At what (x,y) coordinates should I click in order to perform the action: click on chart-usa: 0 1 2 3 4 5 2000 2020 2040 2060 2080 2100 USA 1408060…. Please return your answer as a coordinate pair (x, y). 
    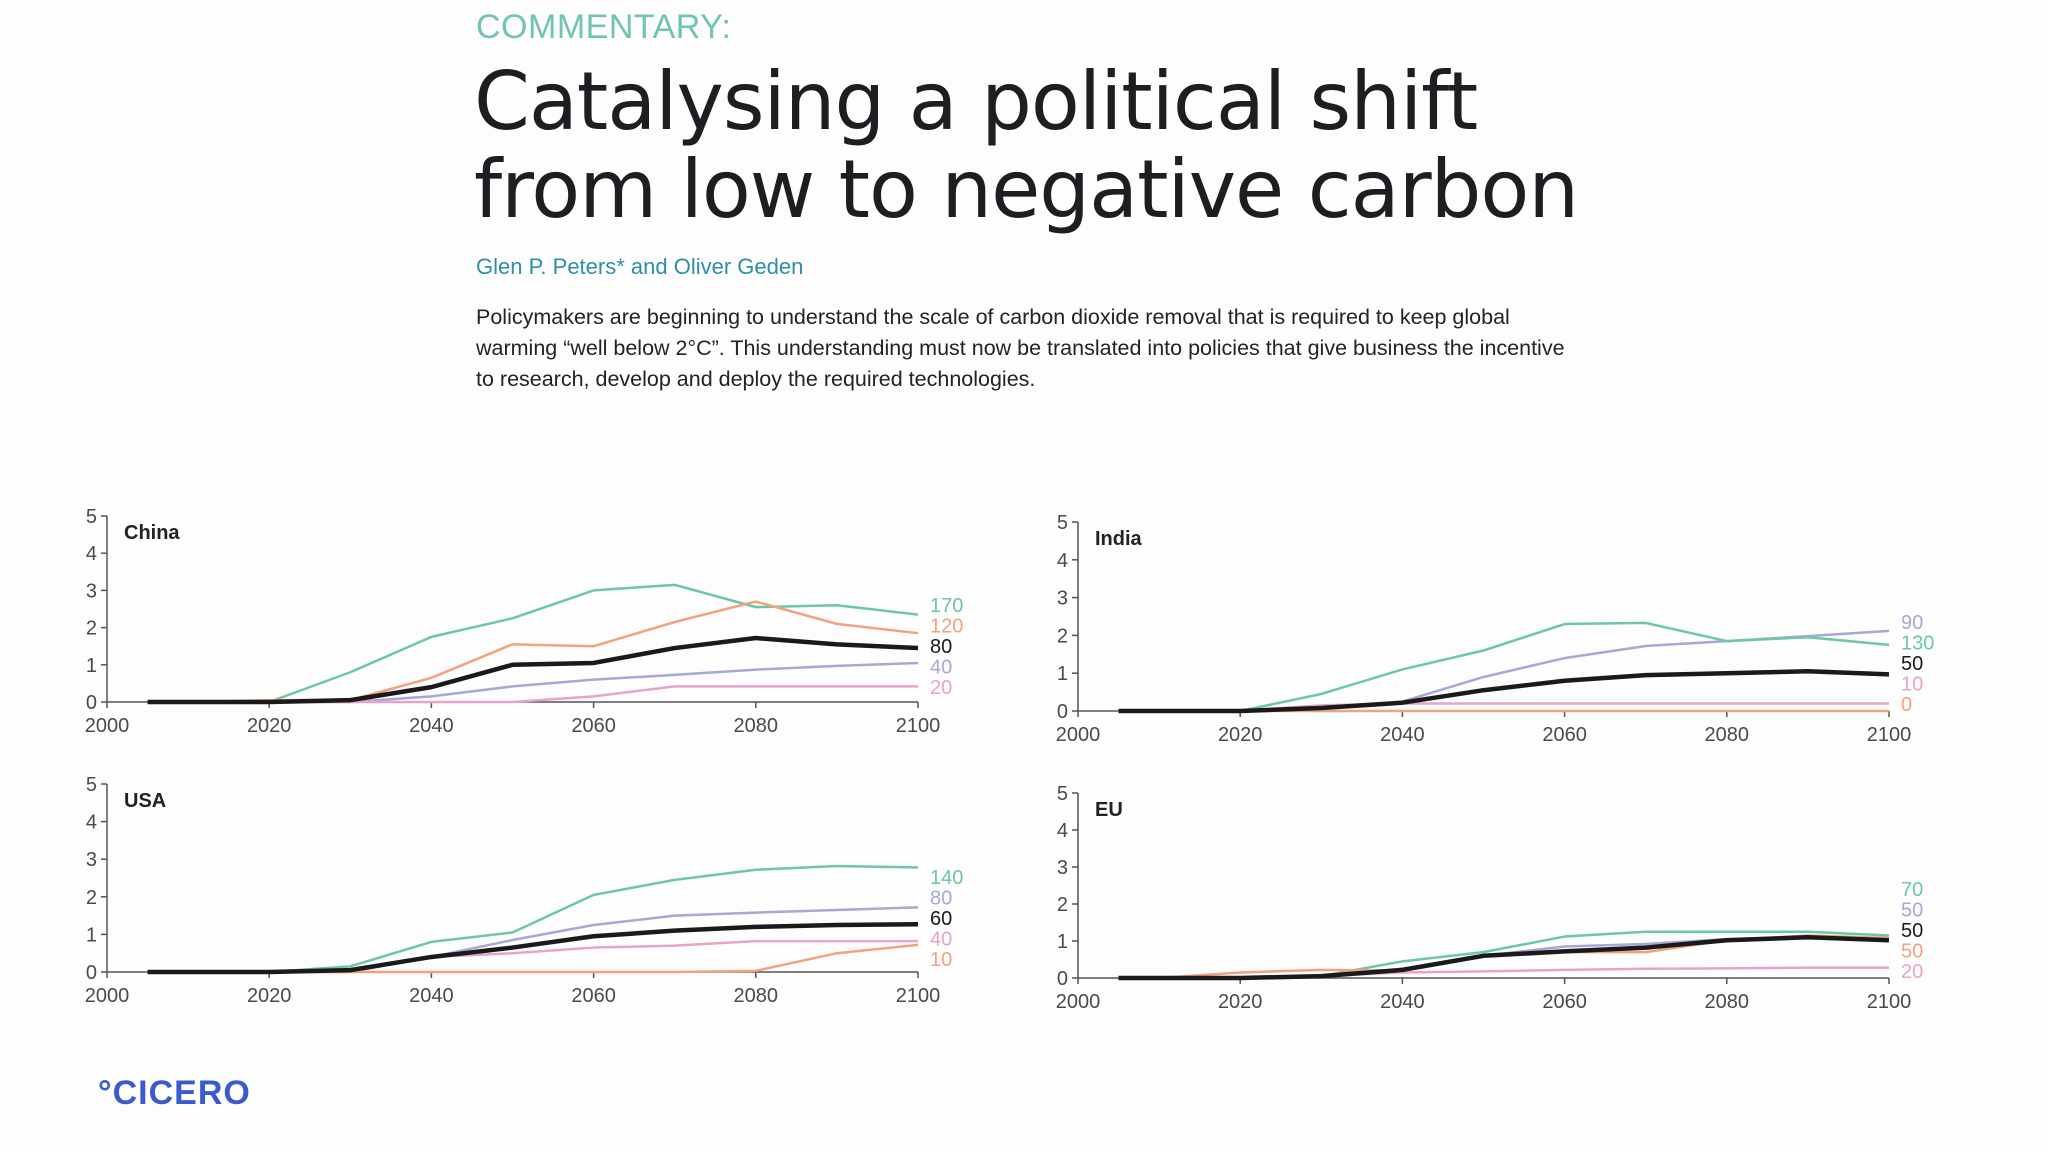
    Looking at the image, I should click on (524, 890).